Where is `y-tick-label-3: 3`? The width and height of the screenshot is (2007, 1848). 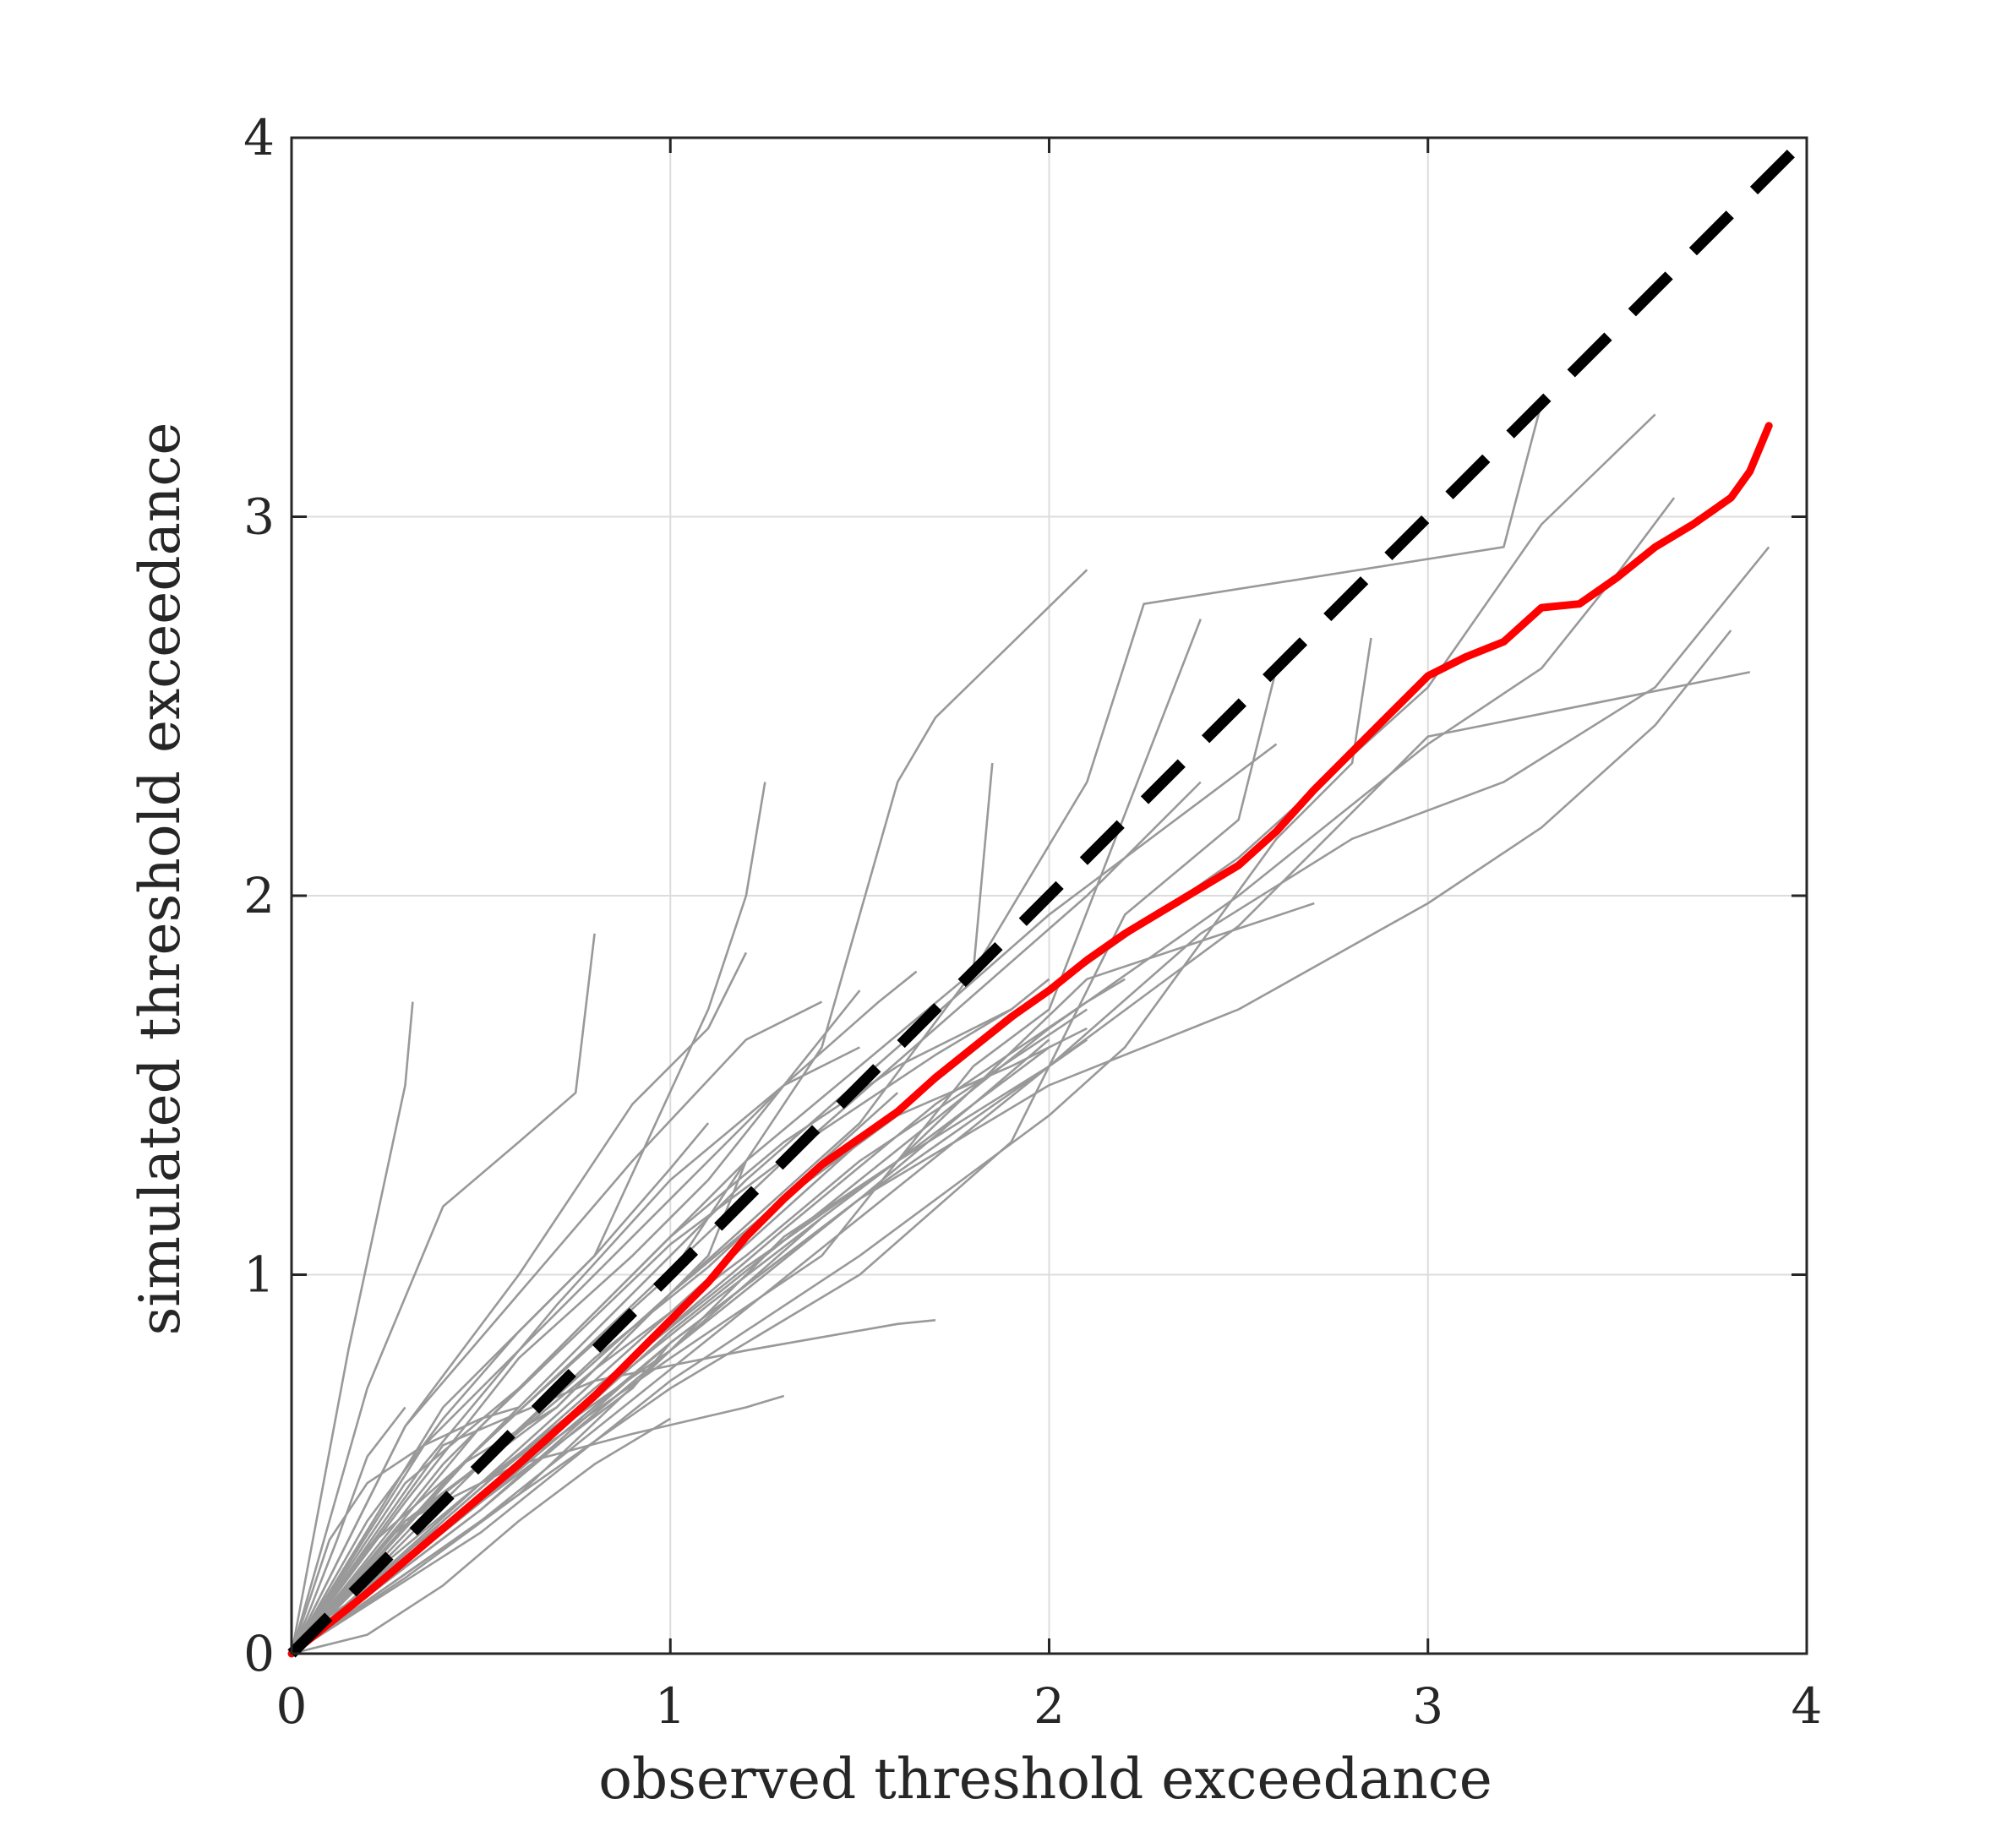 y-tick-label-3: 3 is located at coordinates (259, 517).